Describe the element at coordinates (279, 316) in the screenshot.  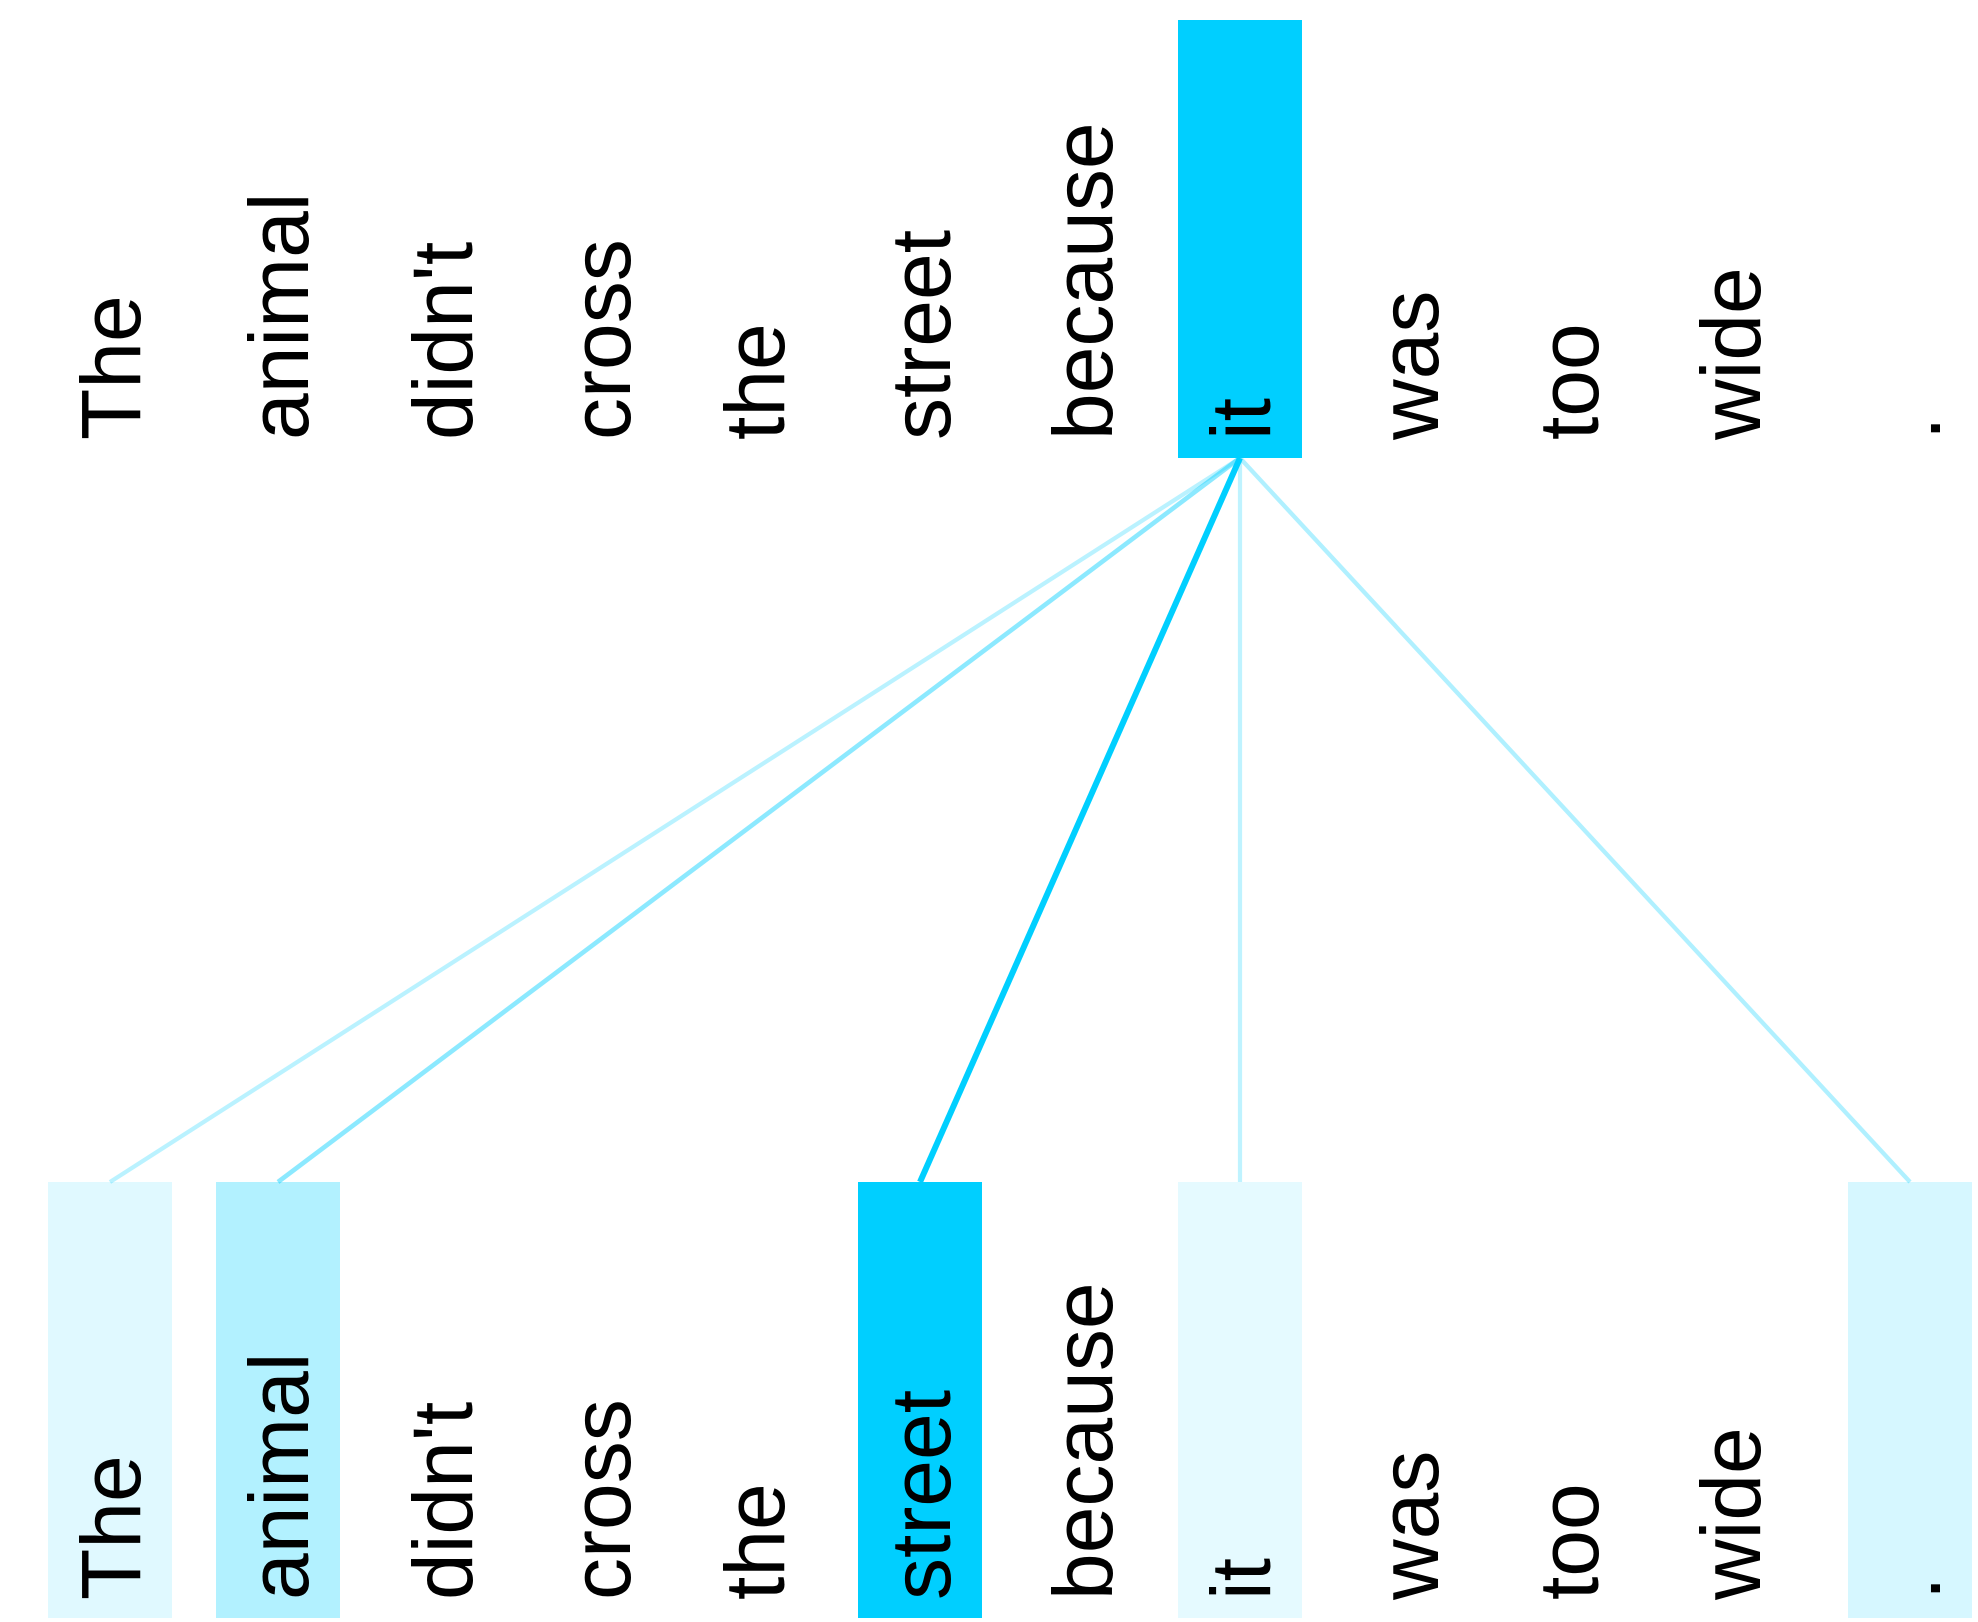
I see `query-token-1: animal` at that location.